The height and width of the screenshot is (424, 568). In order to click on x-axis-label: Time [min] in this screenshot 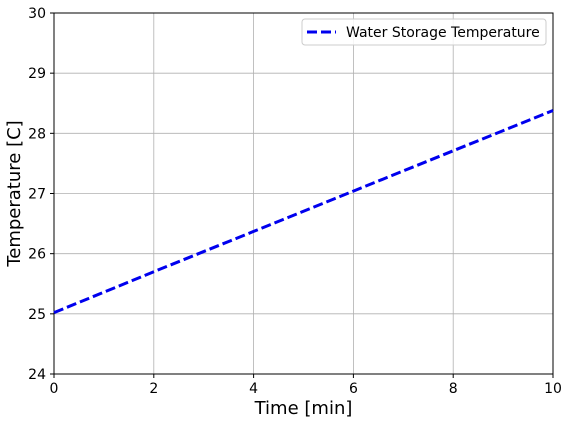, I will do `click(303, 408)`.